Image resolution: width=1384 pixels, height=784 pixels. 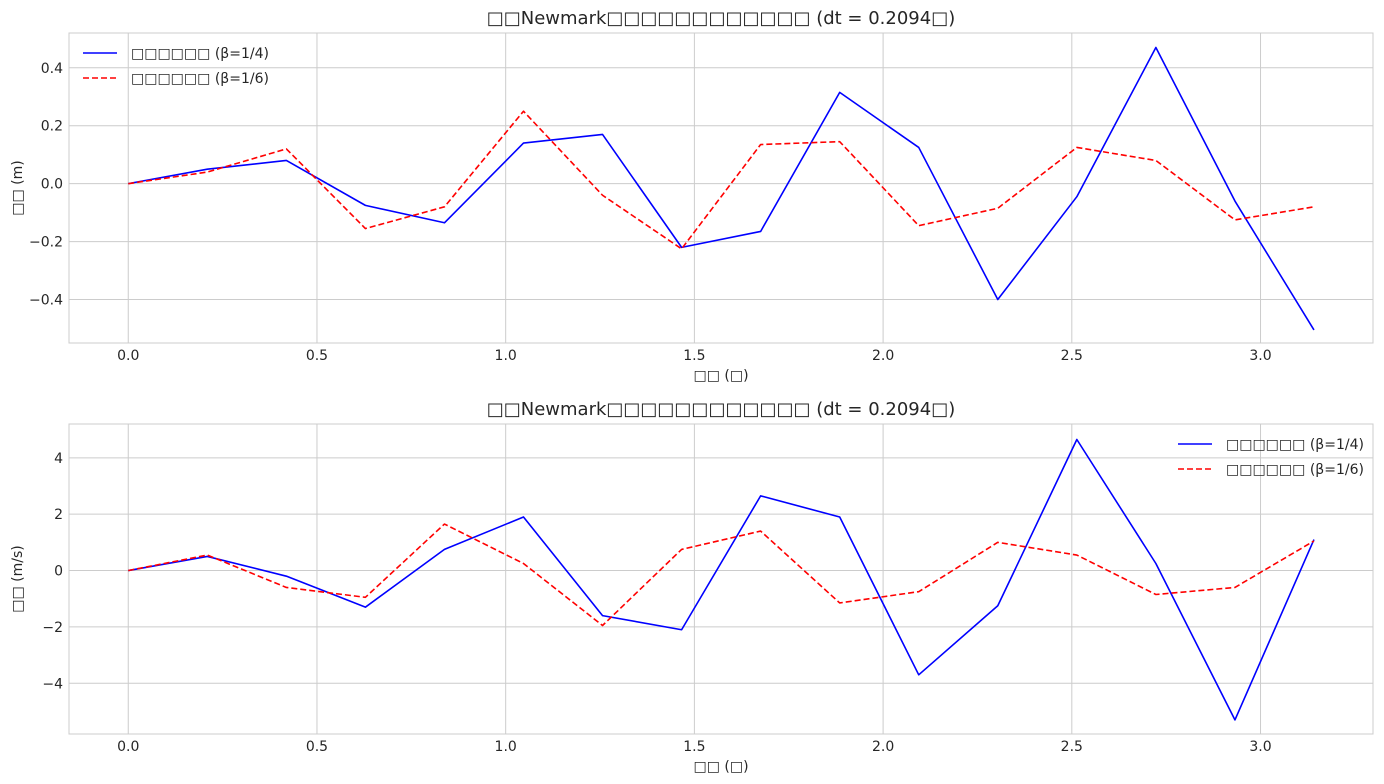 I want to click on y-tick-label: 2, so click(x=58, y=515).